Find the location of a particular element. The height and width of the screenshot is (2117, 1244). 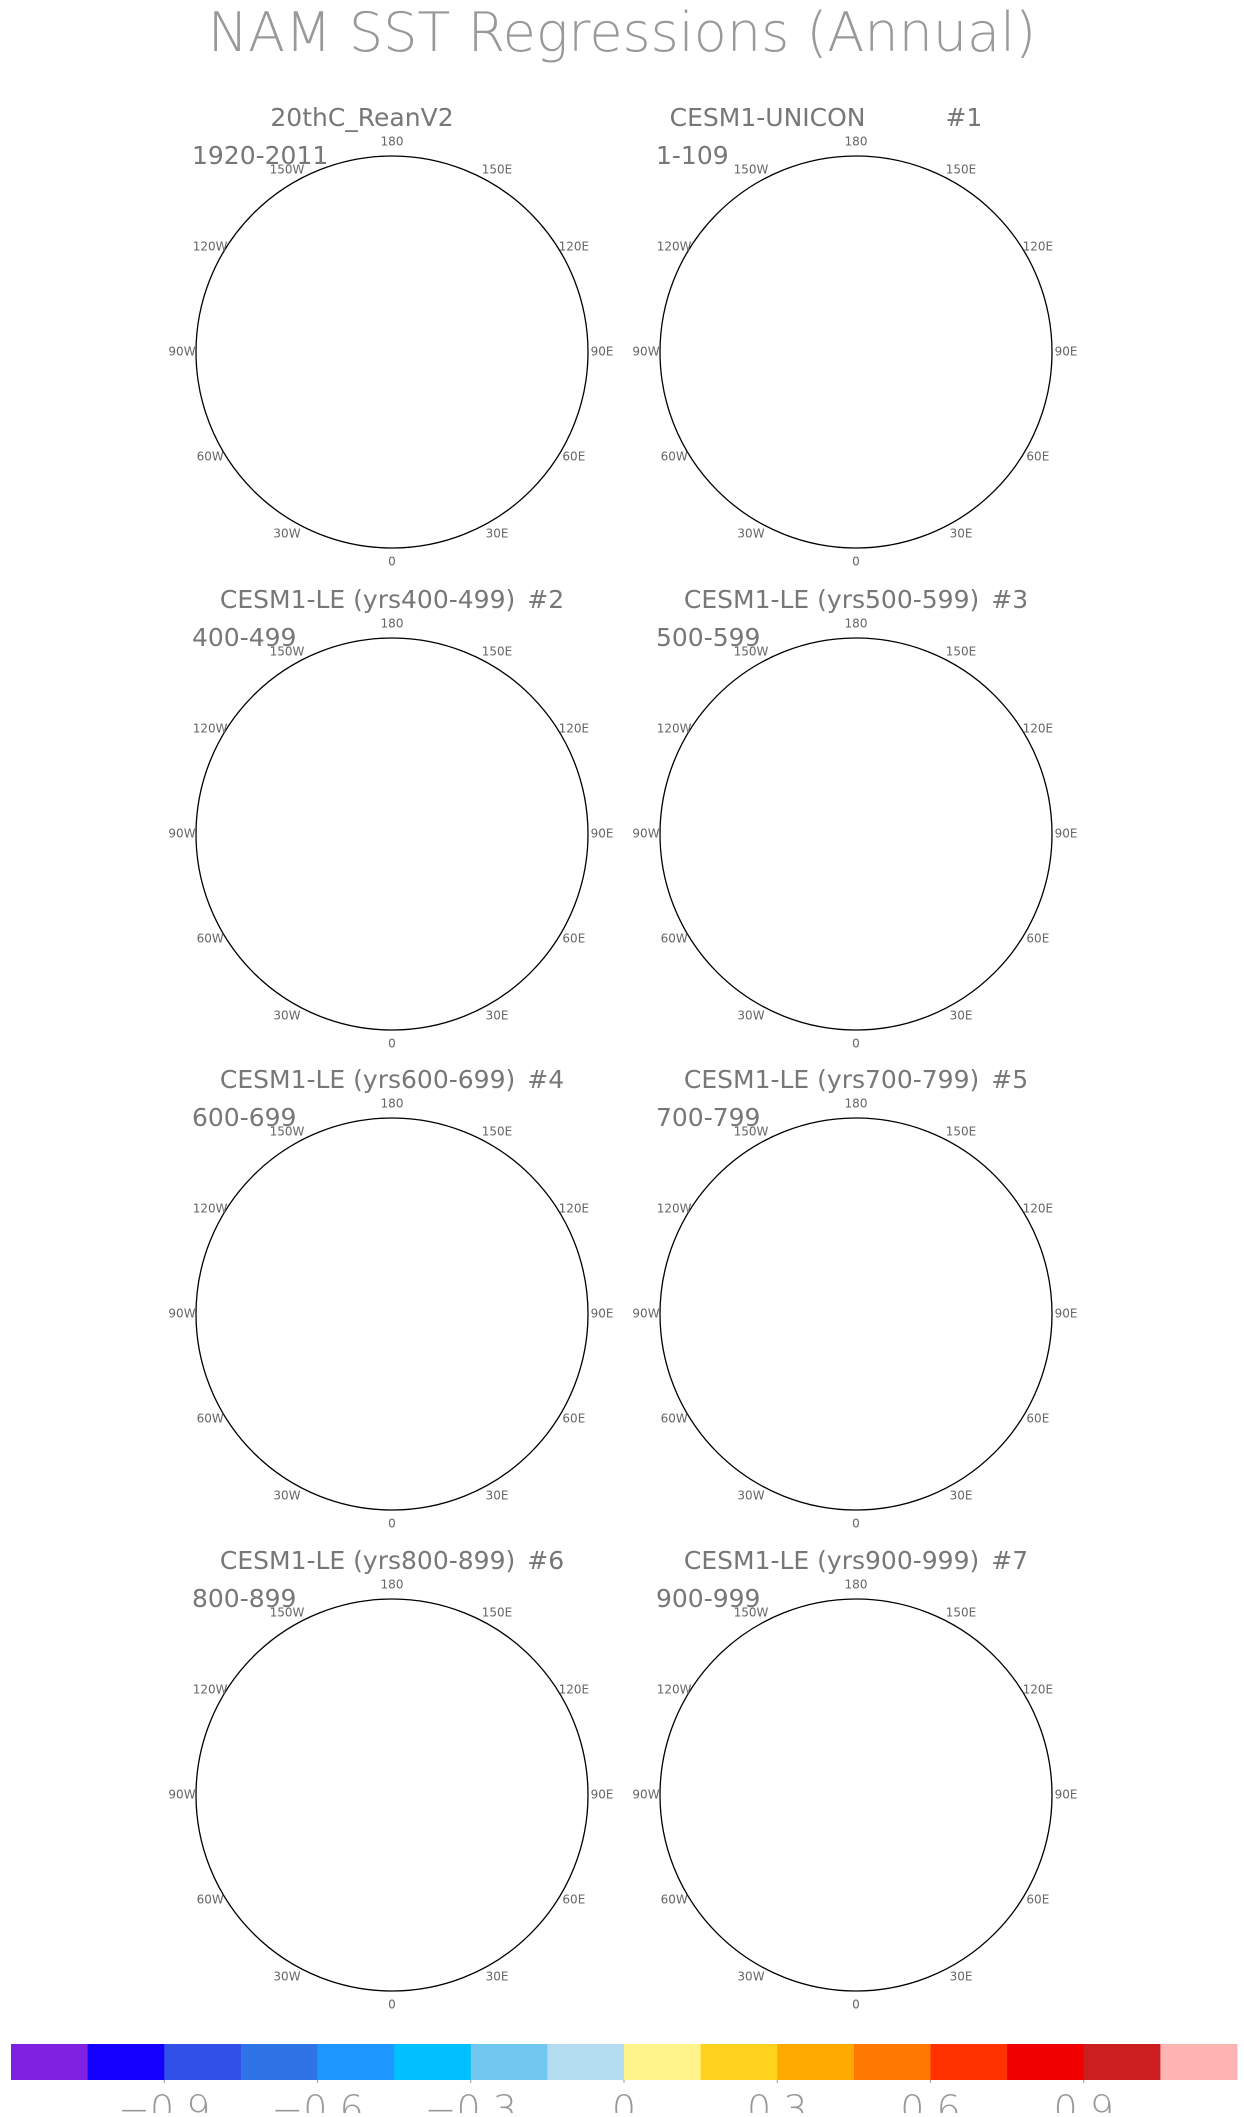

panel-number: #1 is located at coordinates (963, 117).